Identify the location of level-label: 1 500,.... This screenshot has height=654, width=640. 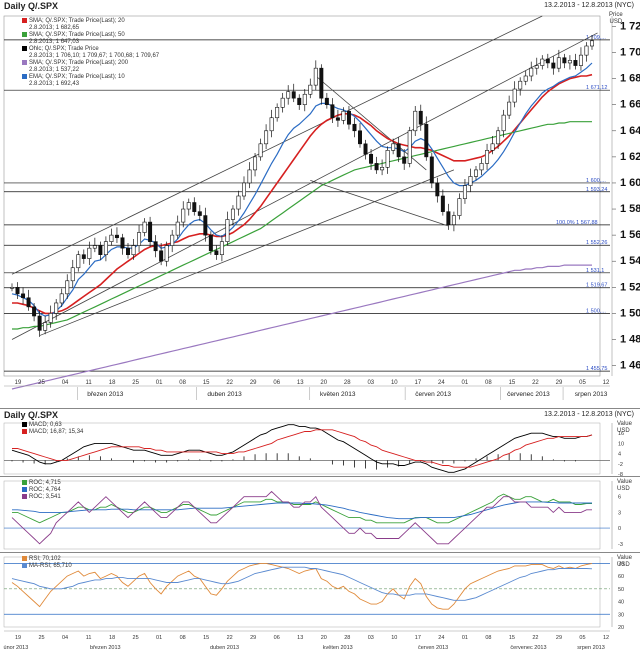
(596, 311).